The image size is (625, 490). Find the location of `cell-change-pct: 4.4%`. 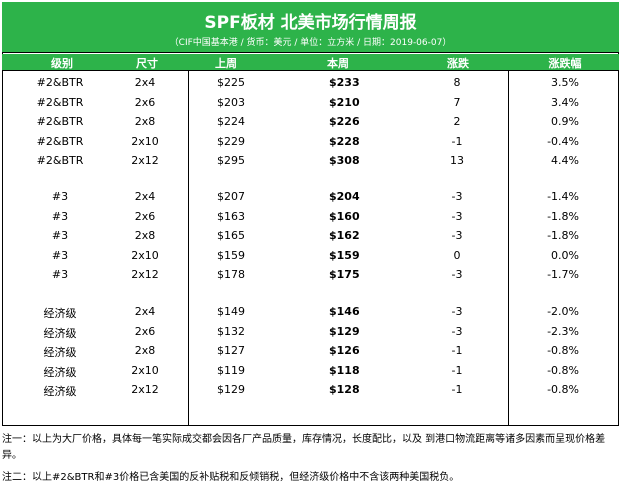

cell-change-pct: 4.4% is located at coordinates (565, 161).